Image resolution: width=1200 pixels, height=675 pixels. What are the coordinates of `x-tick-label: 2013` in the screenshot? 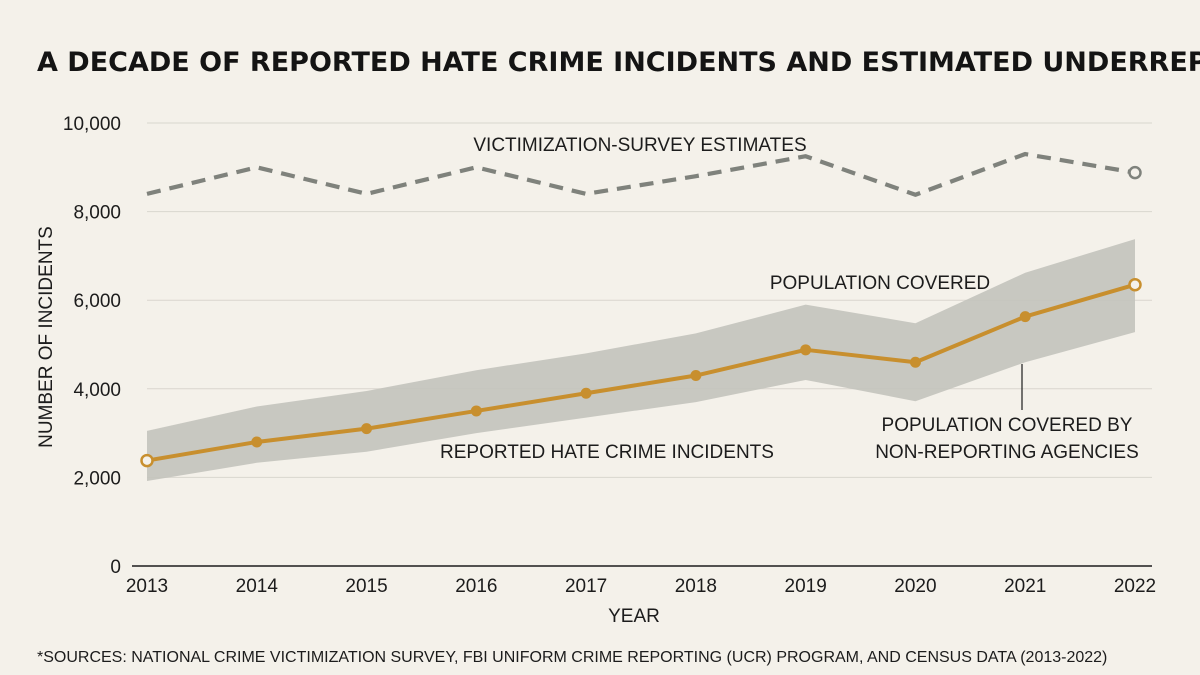 It's located at (147, 586).